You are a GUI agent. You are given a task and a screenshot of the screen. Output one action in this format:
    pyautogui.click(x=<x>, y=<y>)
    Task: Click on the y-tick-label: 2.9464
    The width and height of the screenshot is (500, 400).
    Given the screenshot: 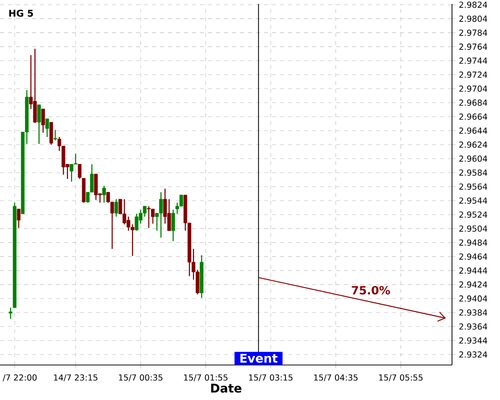 What is the action you would take?
    pyautogui.click(x=473, y=256)
    